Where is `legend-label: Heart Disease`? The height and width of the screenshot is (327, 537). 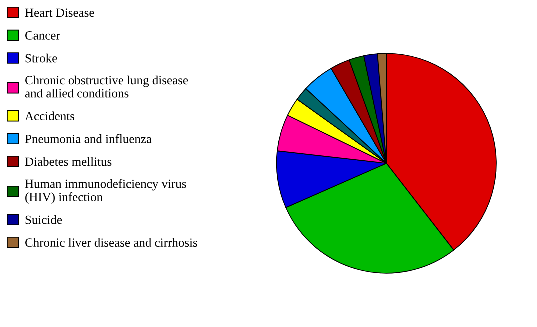
legend-label: Heart Disease is located at coordinates (59, 13).